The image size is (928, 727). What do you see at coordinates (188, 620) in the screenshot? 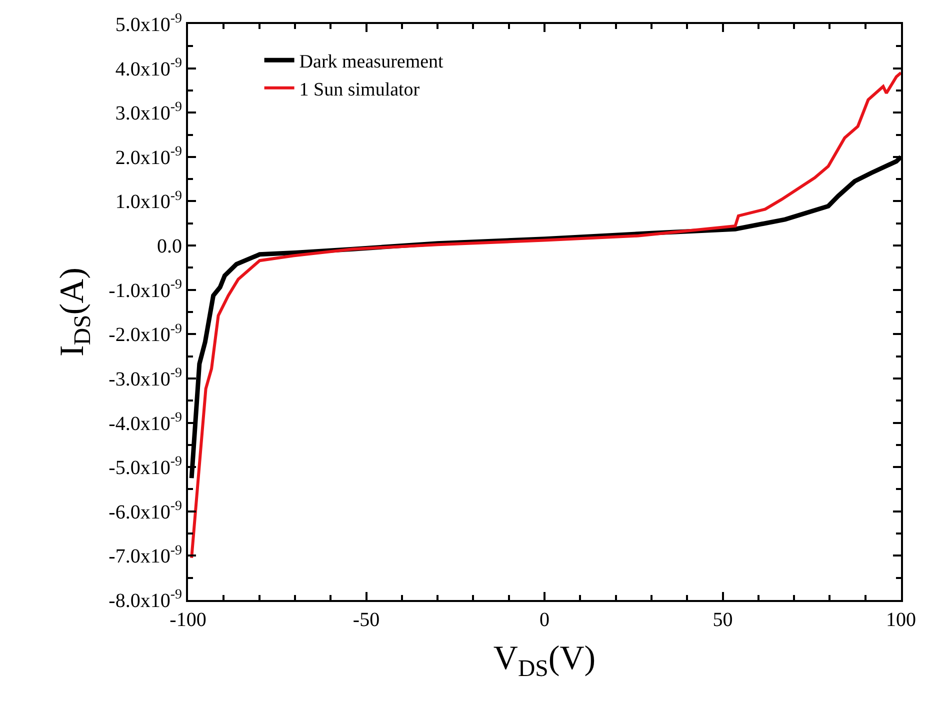
I see `x-tick-label: -100` at bounding box center [188, 620].